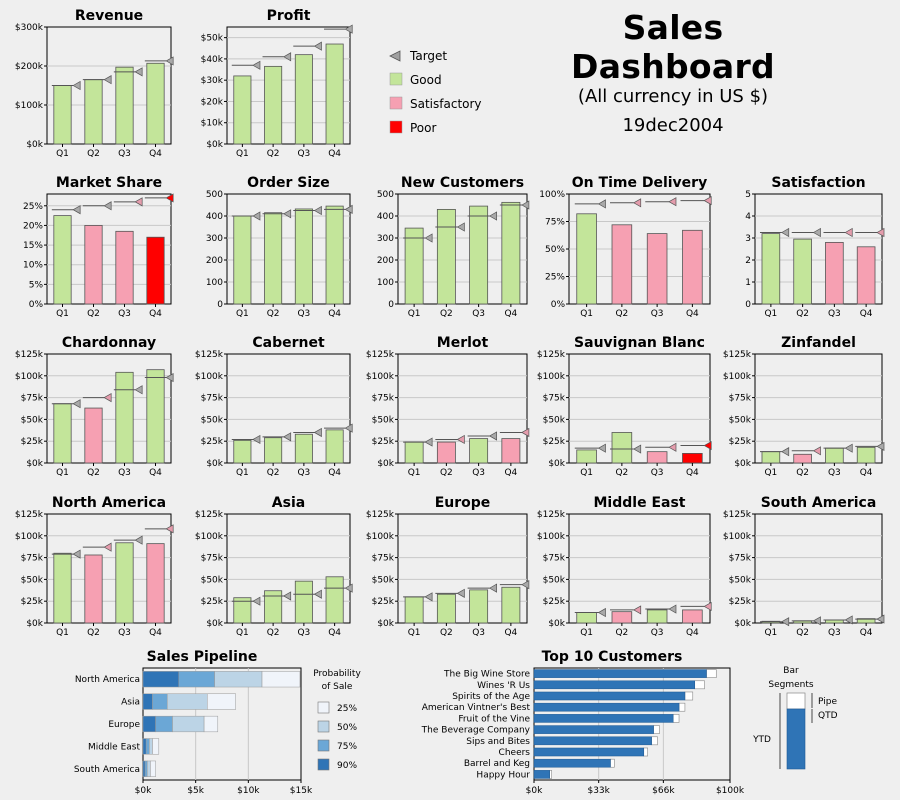 This screenshot has height=800, width=900. Describe the element at coordinates (395, 56) in the screenshot. I see `target-triangle-icon` at that location.